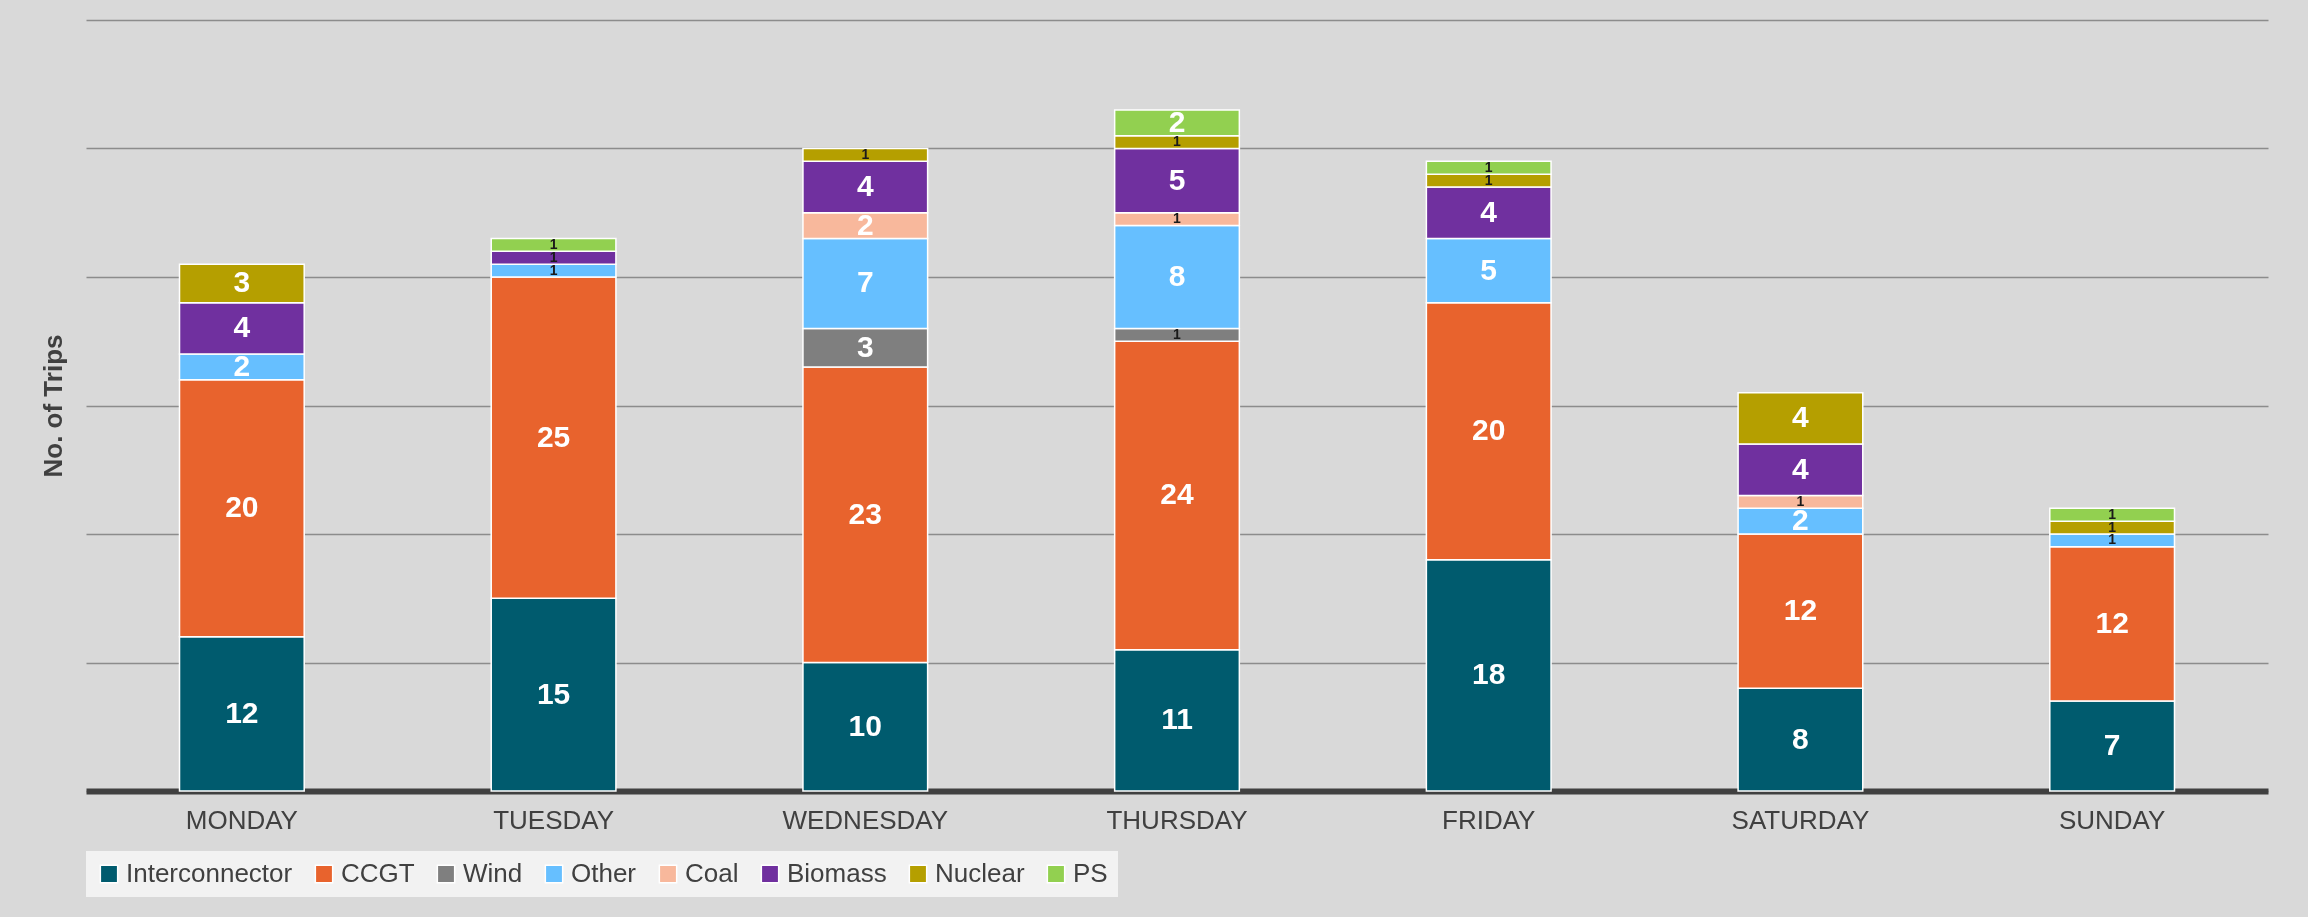  What do you see at coordinates (378, 873) in the screenshot?
I see `legend-label: CCGT` at bounding box center [378, 873].